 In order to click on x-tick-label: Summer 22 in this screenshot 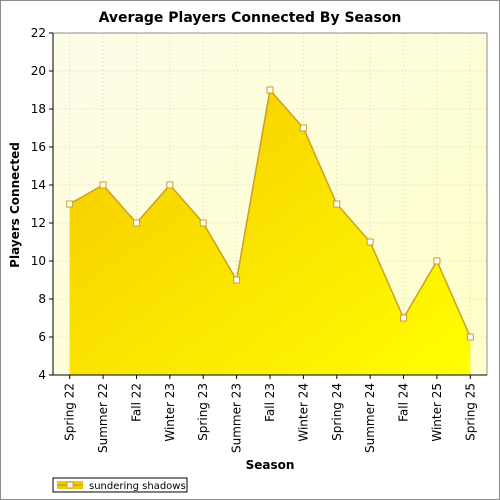, I will do `click(103, 418)`.